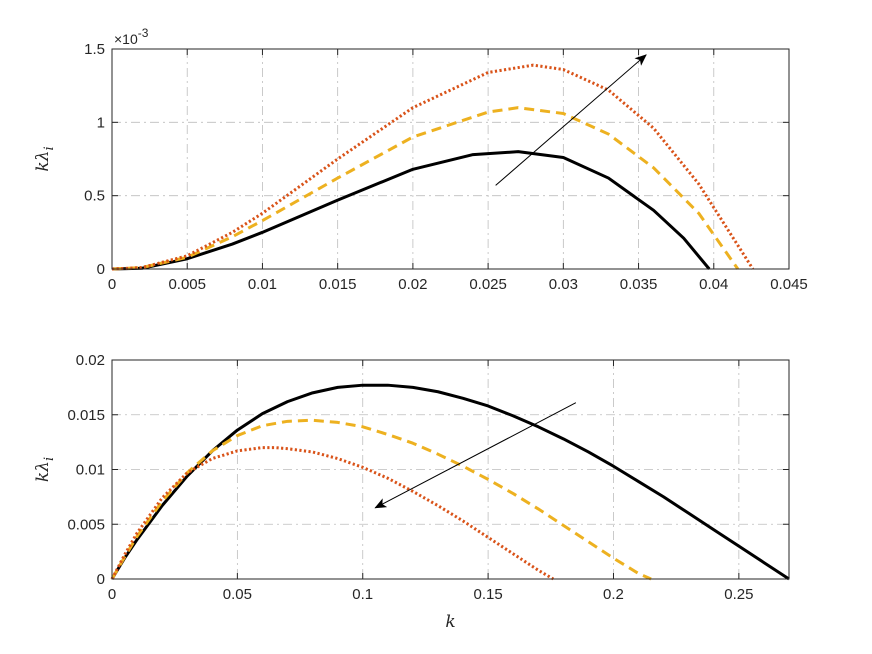  What do you see at coordinates (738, 594) in the screenshot?
I see `x-tick-label: 0.25` at bounding box center [738, 594].